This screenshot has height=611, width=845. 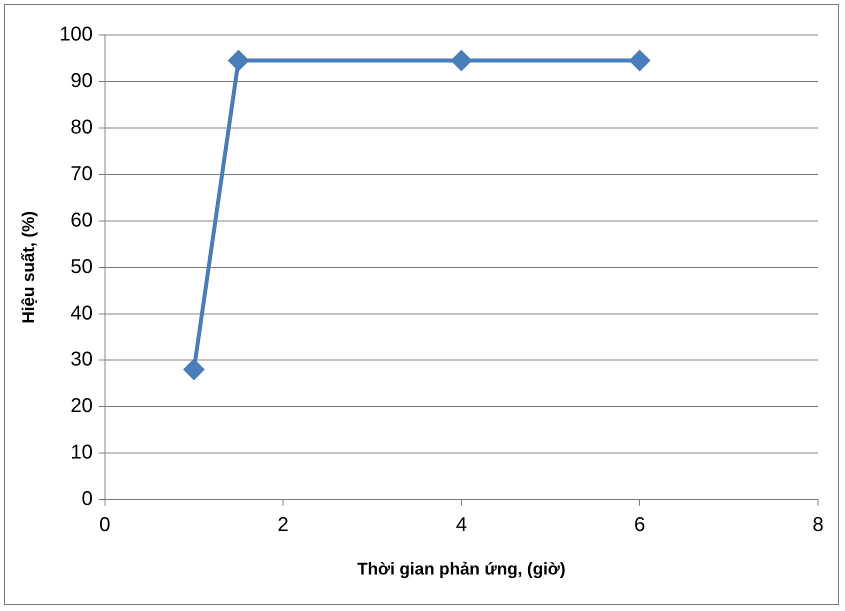 What do you see at coordinates (28, 267) in the screenshot?
I see `y-axis-title: Hiệu suất, (%)` at bounding box center [28, 267].